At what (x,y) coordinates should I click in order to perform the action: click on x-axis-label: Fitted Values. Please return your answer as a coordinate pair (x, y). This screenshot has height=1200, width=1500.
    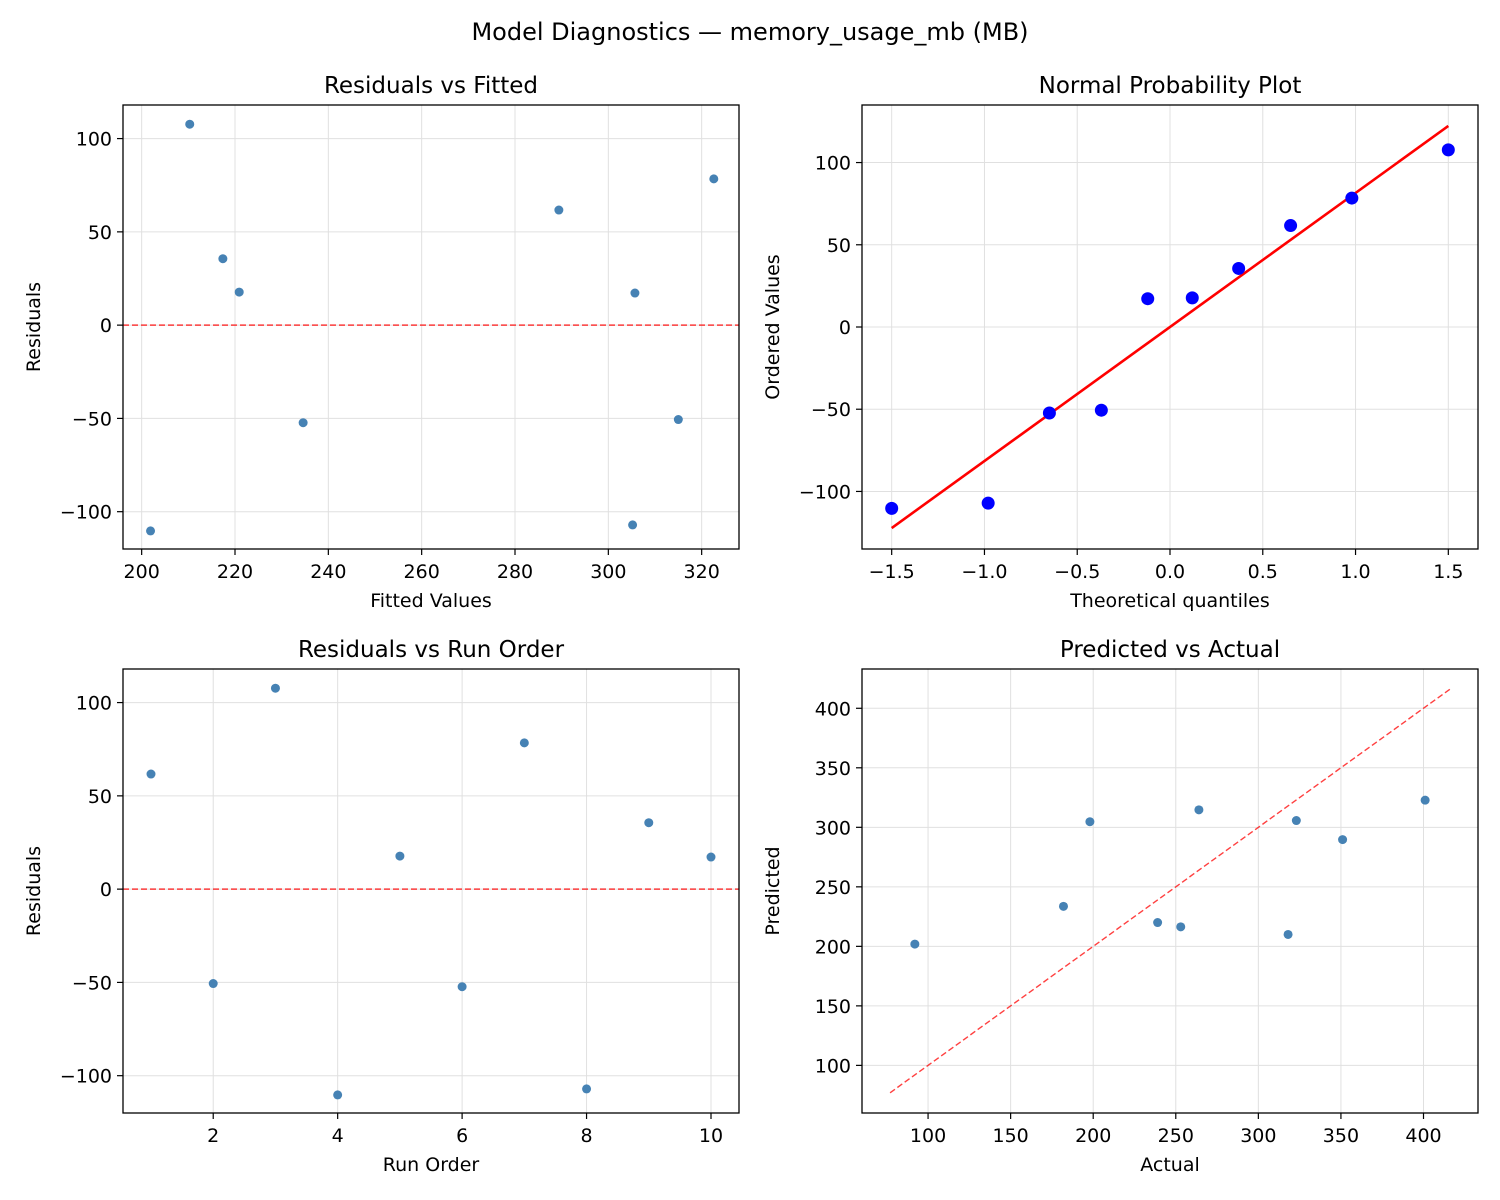
    Looking at the image, I should click on (431, 601).